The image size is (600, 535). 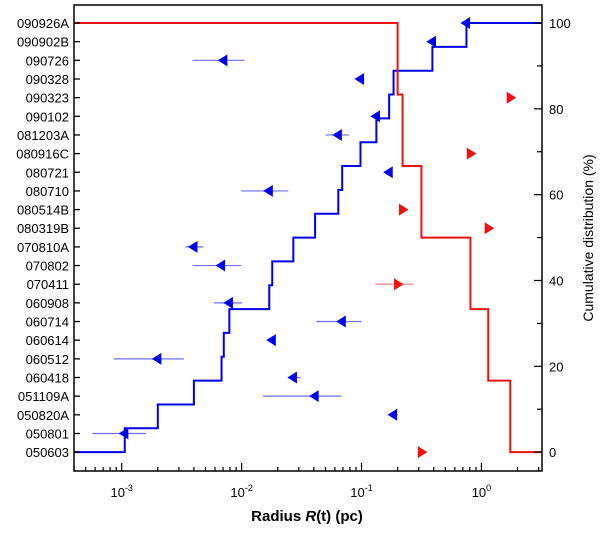 What do you see at coordinates (47, 452) in the screenshot?
I see `grb-label: 050603` at bounding box center [47, 452].